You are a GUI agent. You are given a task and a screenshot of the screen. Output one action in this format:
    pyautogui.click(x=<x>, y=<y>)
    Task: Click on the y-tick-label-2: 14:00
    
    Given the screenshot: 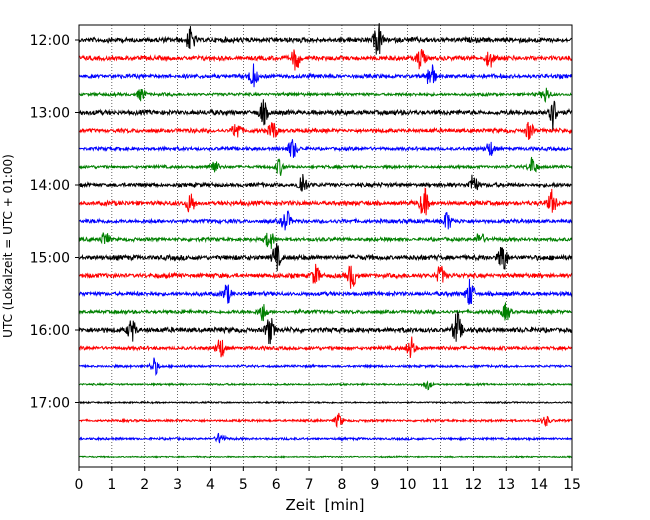 What is the action you would take?
    pyautogui.click(x=50, y=186)
    